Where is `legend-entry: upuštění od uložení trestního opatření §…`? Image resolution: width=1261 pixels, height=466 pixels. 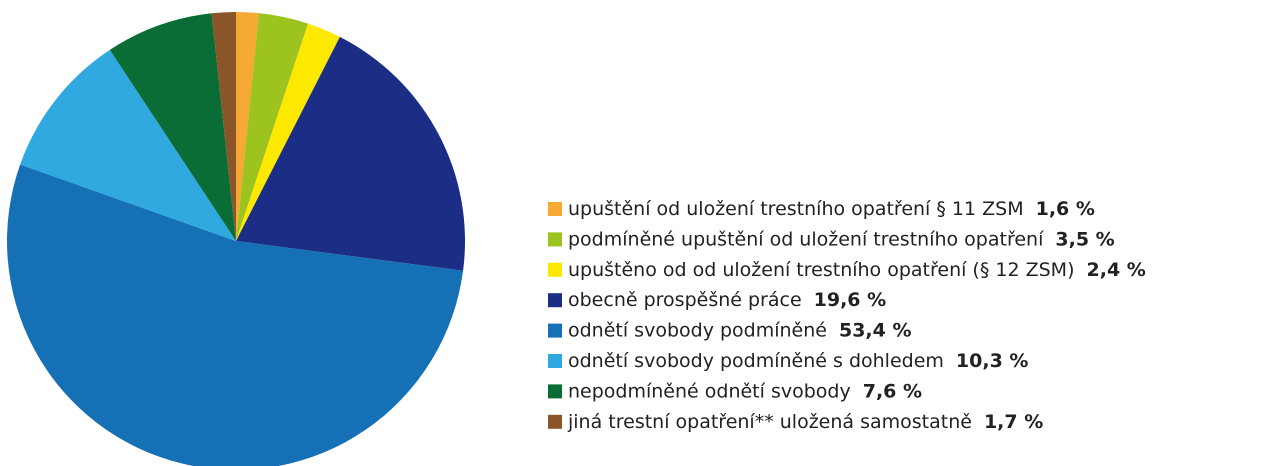 legend-entry: upuštění od uložení trestního opatření §… is located at coordinates (831, 209).